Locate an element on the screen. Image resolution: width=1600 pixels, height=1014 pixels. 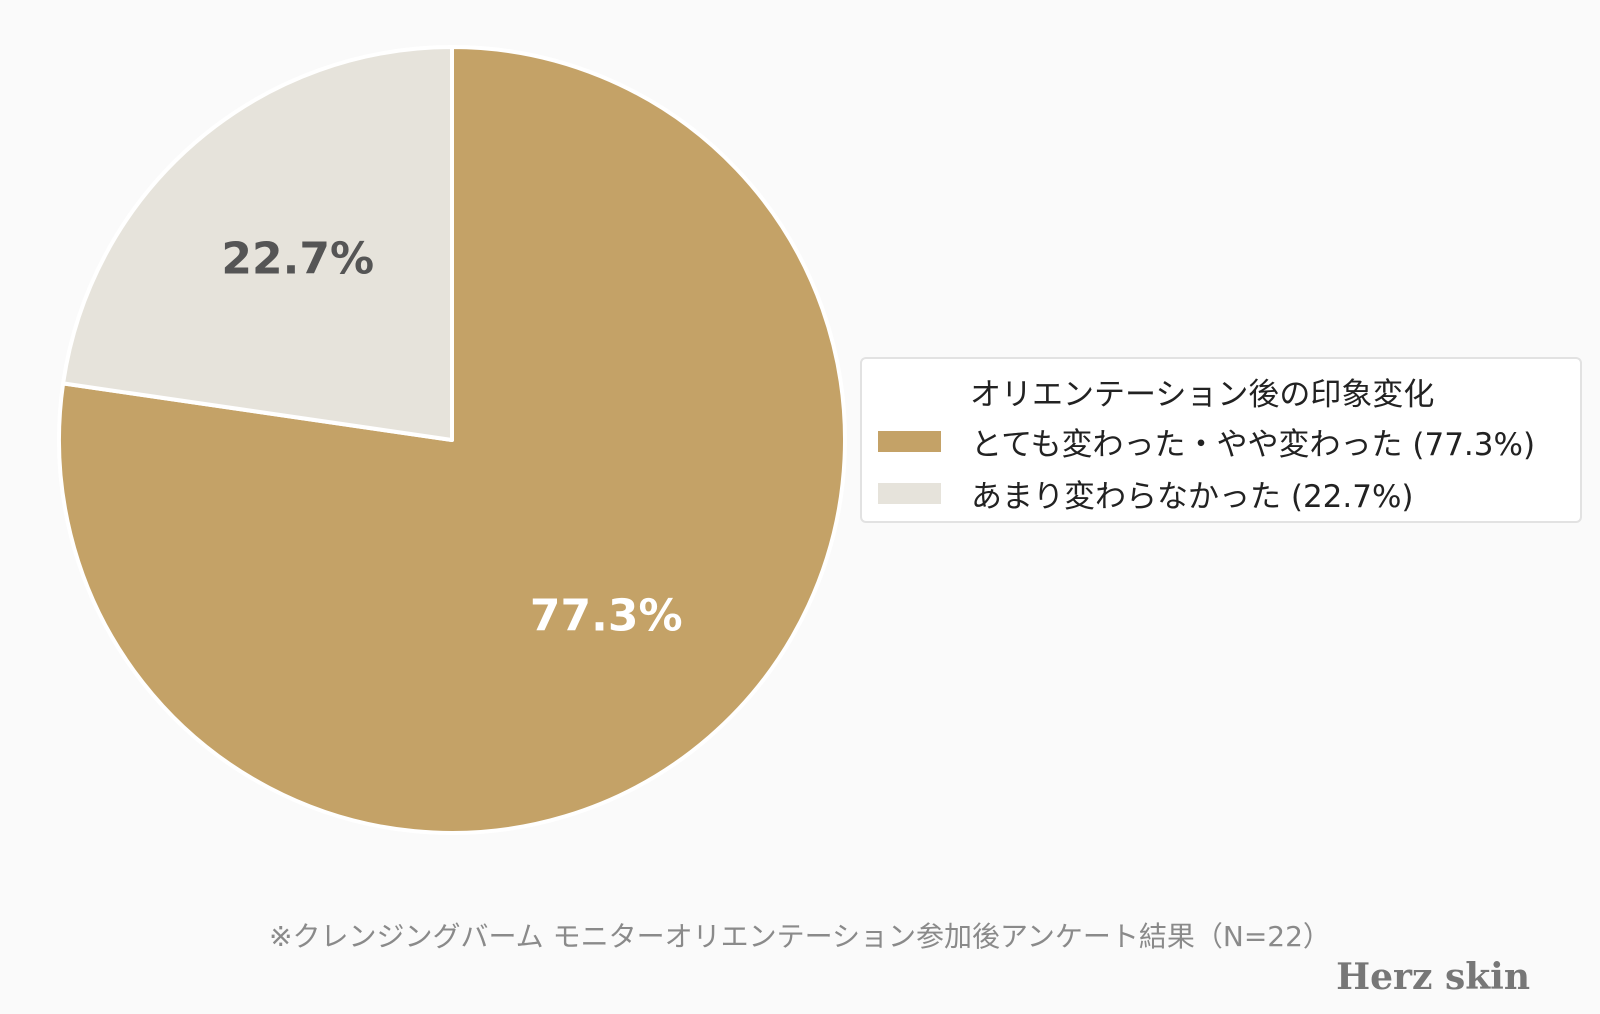
legend-item-changed: とても変わった・やや変わった (77.3%) is located at coordinates (1207, 442).